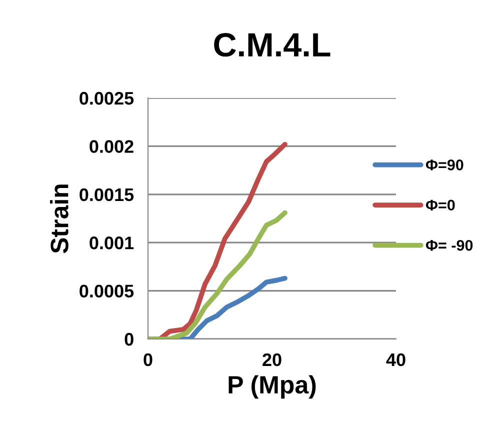  What do you see at coordinates (272, 387) in the screenshot?
I see `x-axis-title: P (Mpa)` at bounding box center [272, 387].